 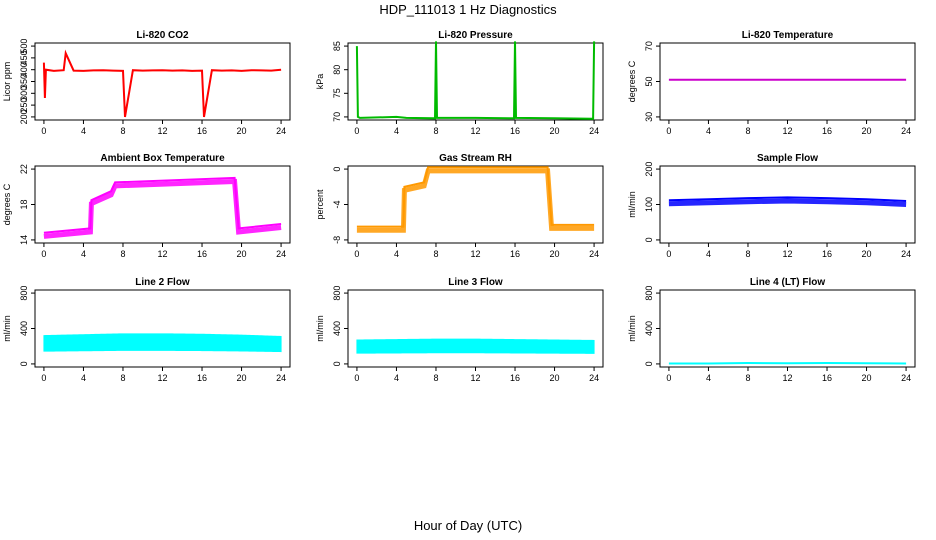 What do you see at coordinates (475, 35) in the screenshot?
I see `panel-title: Li-820 Pressure` at bounding box center [475, 35].